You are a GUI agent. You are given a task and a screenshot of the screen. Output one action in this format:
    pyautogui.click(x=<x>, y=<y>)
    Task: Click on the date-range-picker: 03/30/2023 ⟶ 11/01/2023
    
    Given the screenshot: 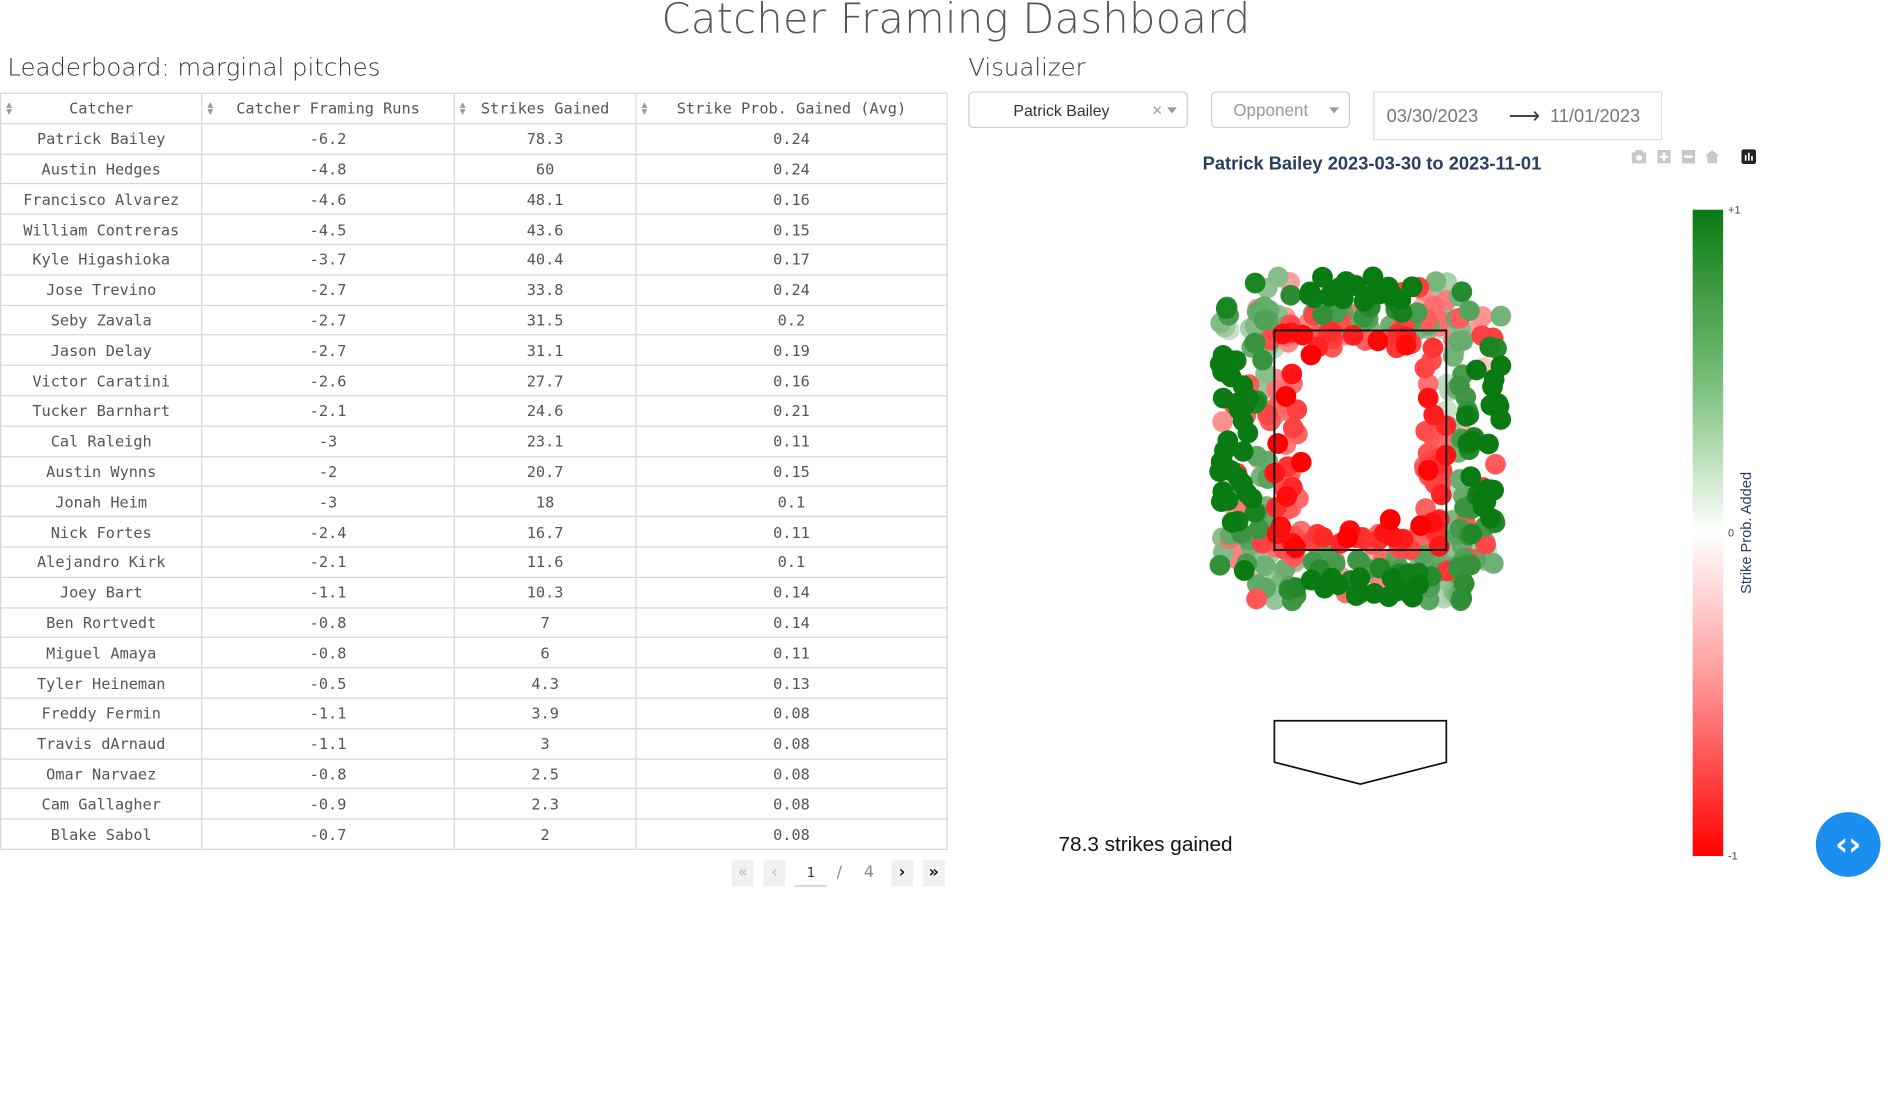 What is the action you would take?
    pyautogui.click(x=1518, y=116)
    